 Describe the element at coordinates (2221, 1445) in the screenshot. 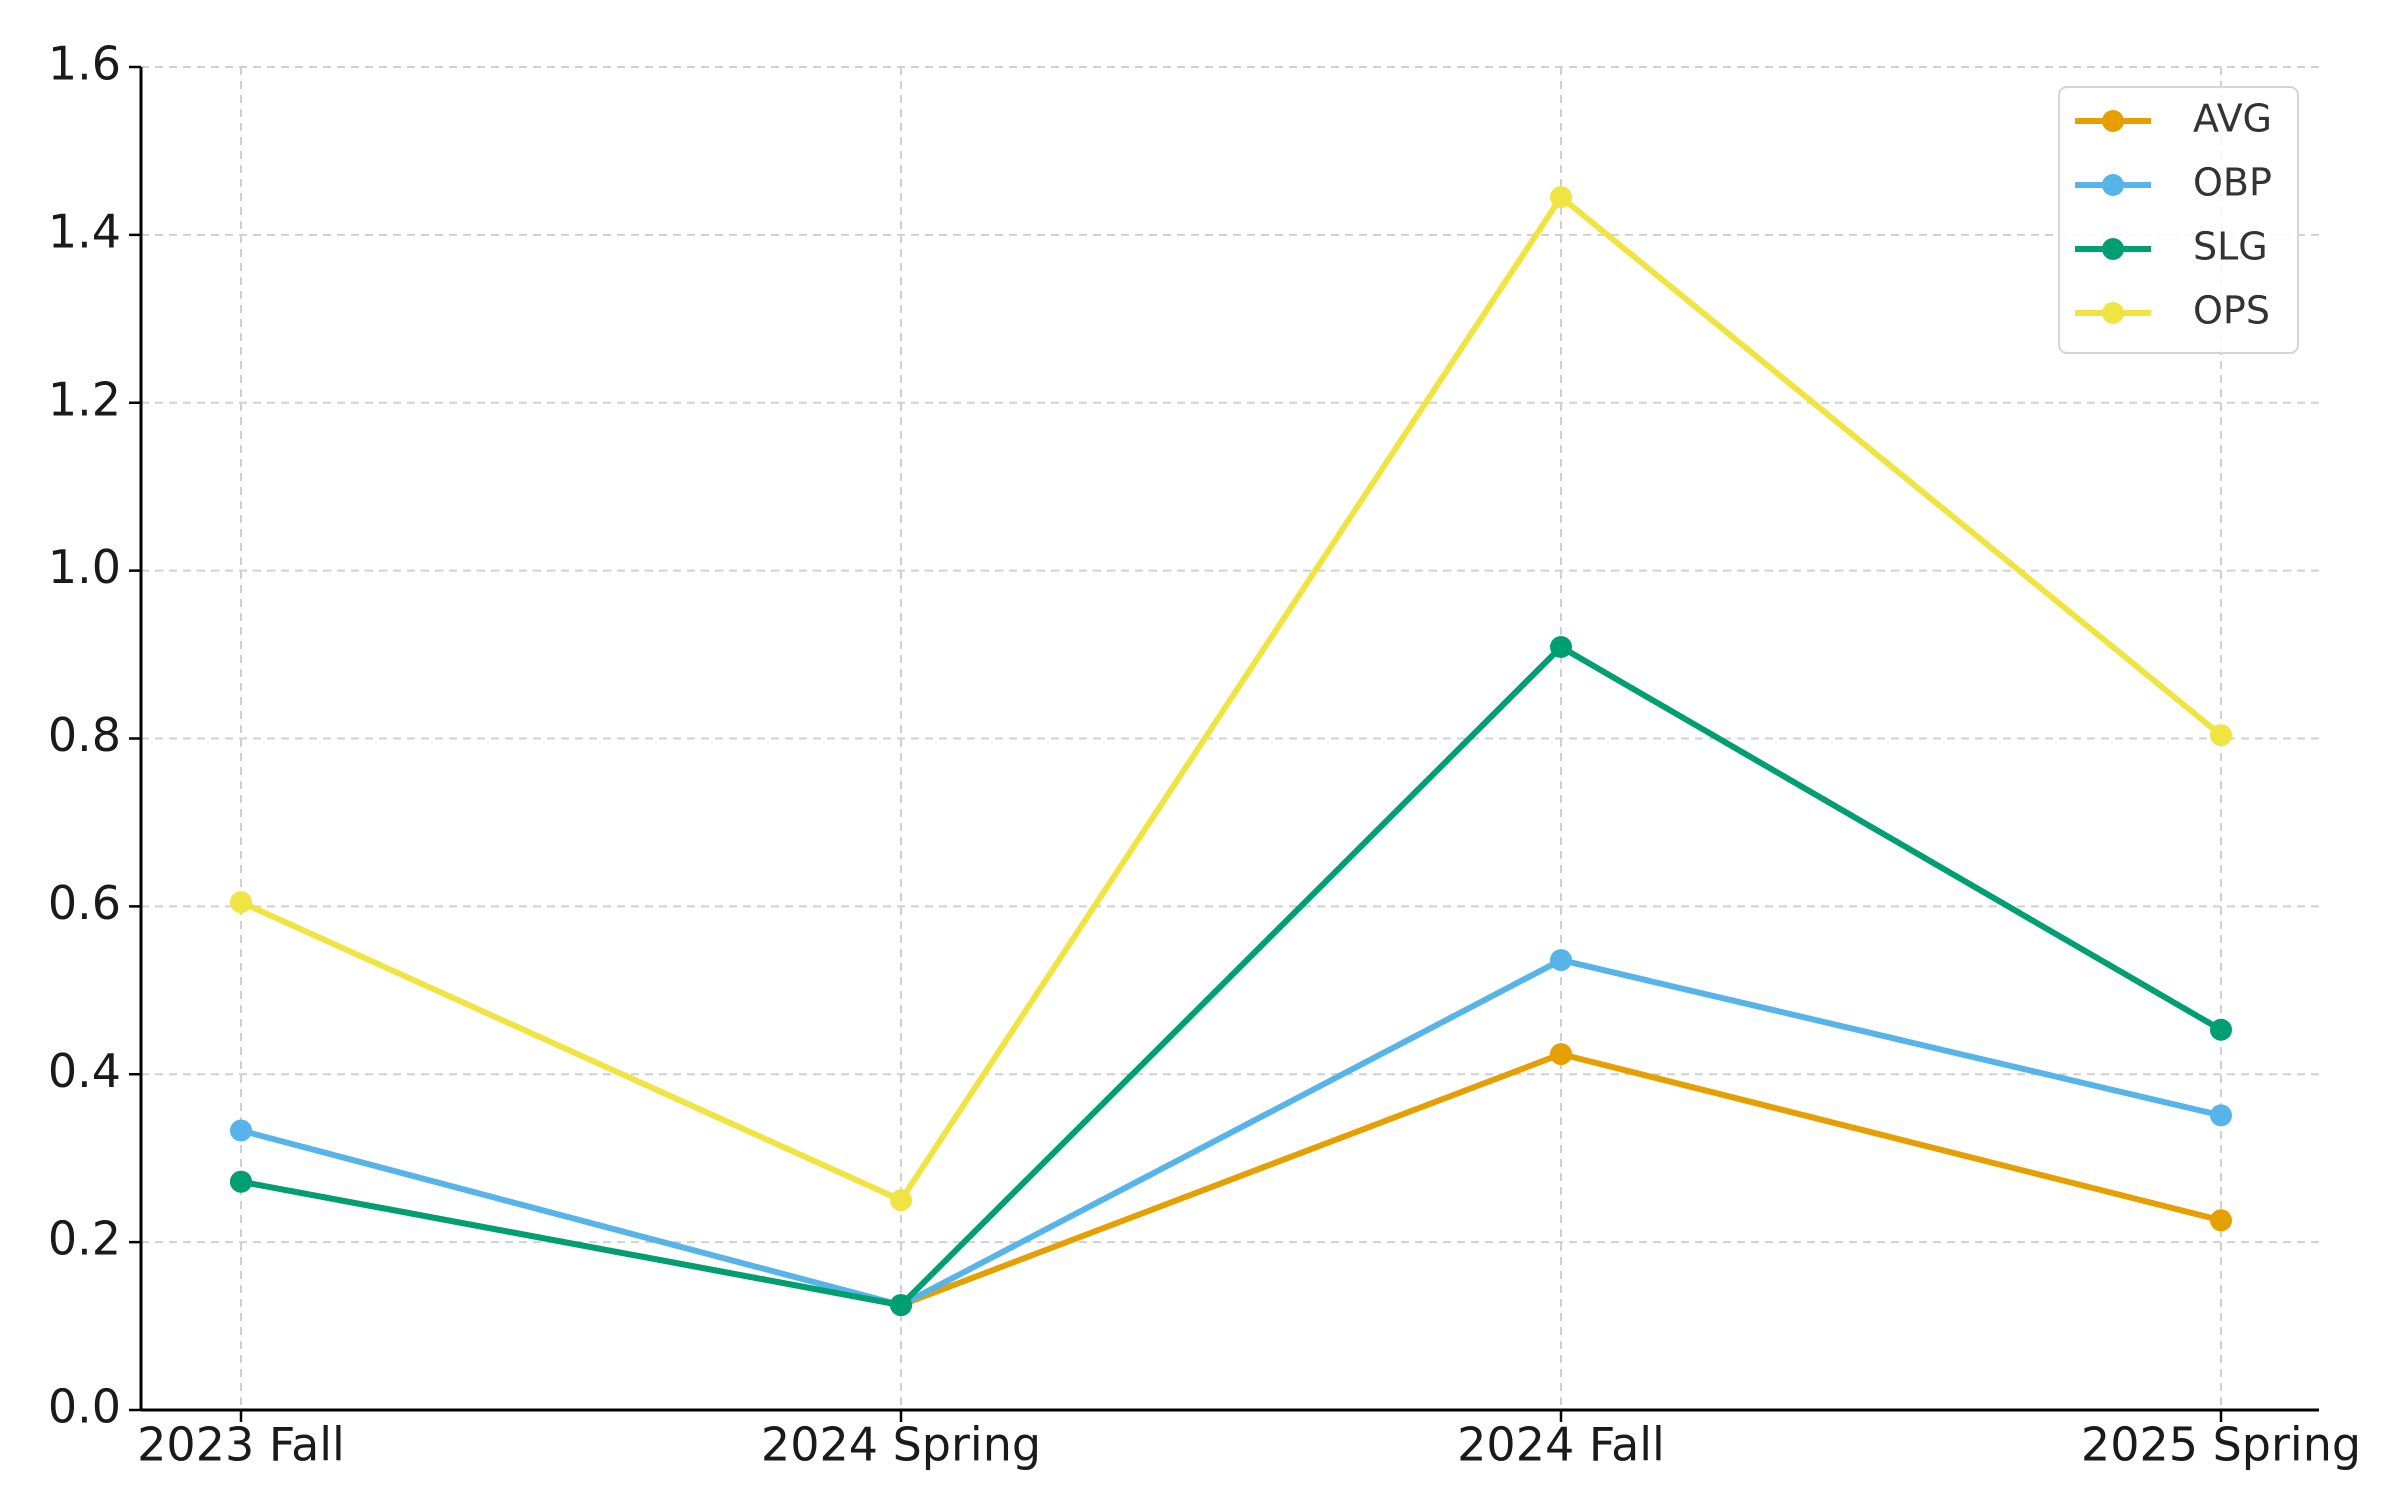

I see `x-tick-label: 2025 Spring` at that location.